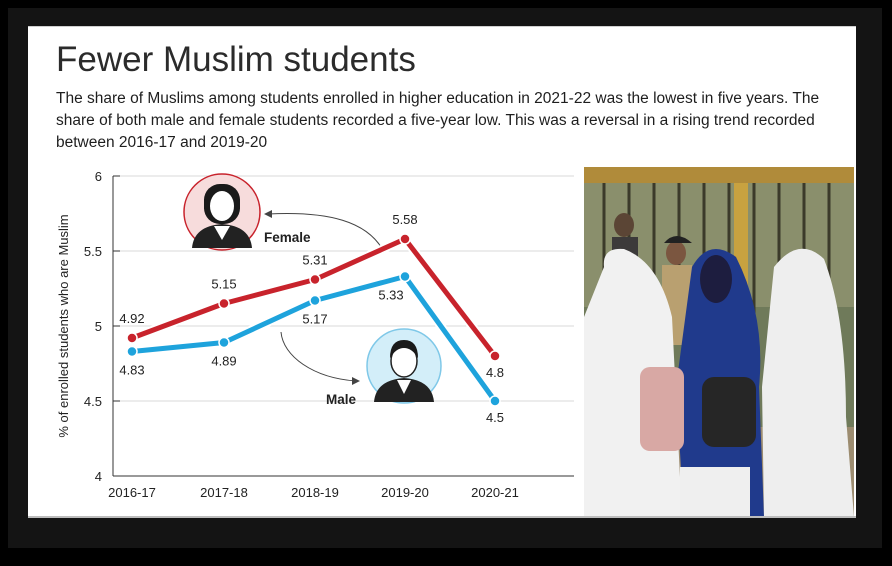 The width and height of the screenshot is (892, 566). Describe the element at coordinates (236, 59) in the screenshot. I see `chart-title: Fewer Muslim students` at that location.